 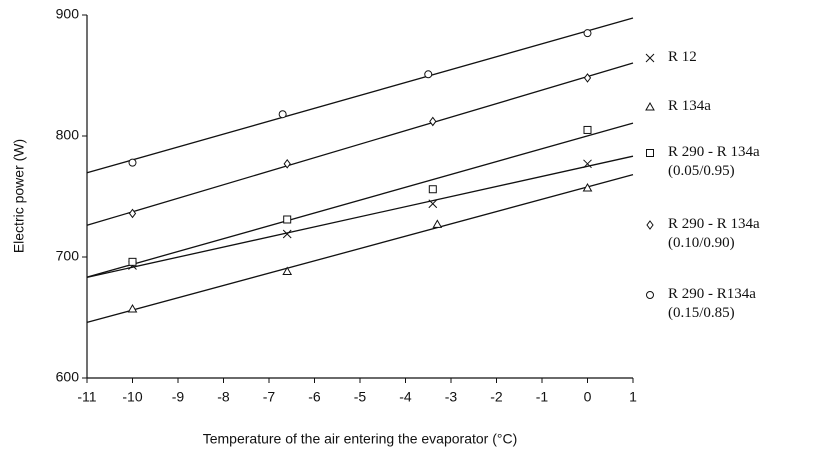 What do you see at coordinates (712, 303) in the screenshot?
I see `legend-label: R 290 - R134a (0.15/0.85)` at bounding box center [712, 303].